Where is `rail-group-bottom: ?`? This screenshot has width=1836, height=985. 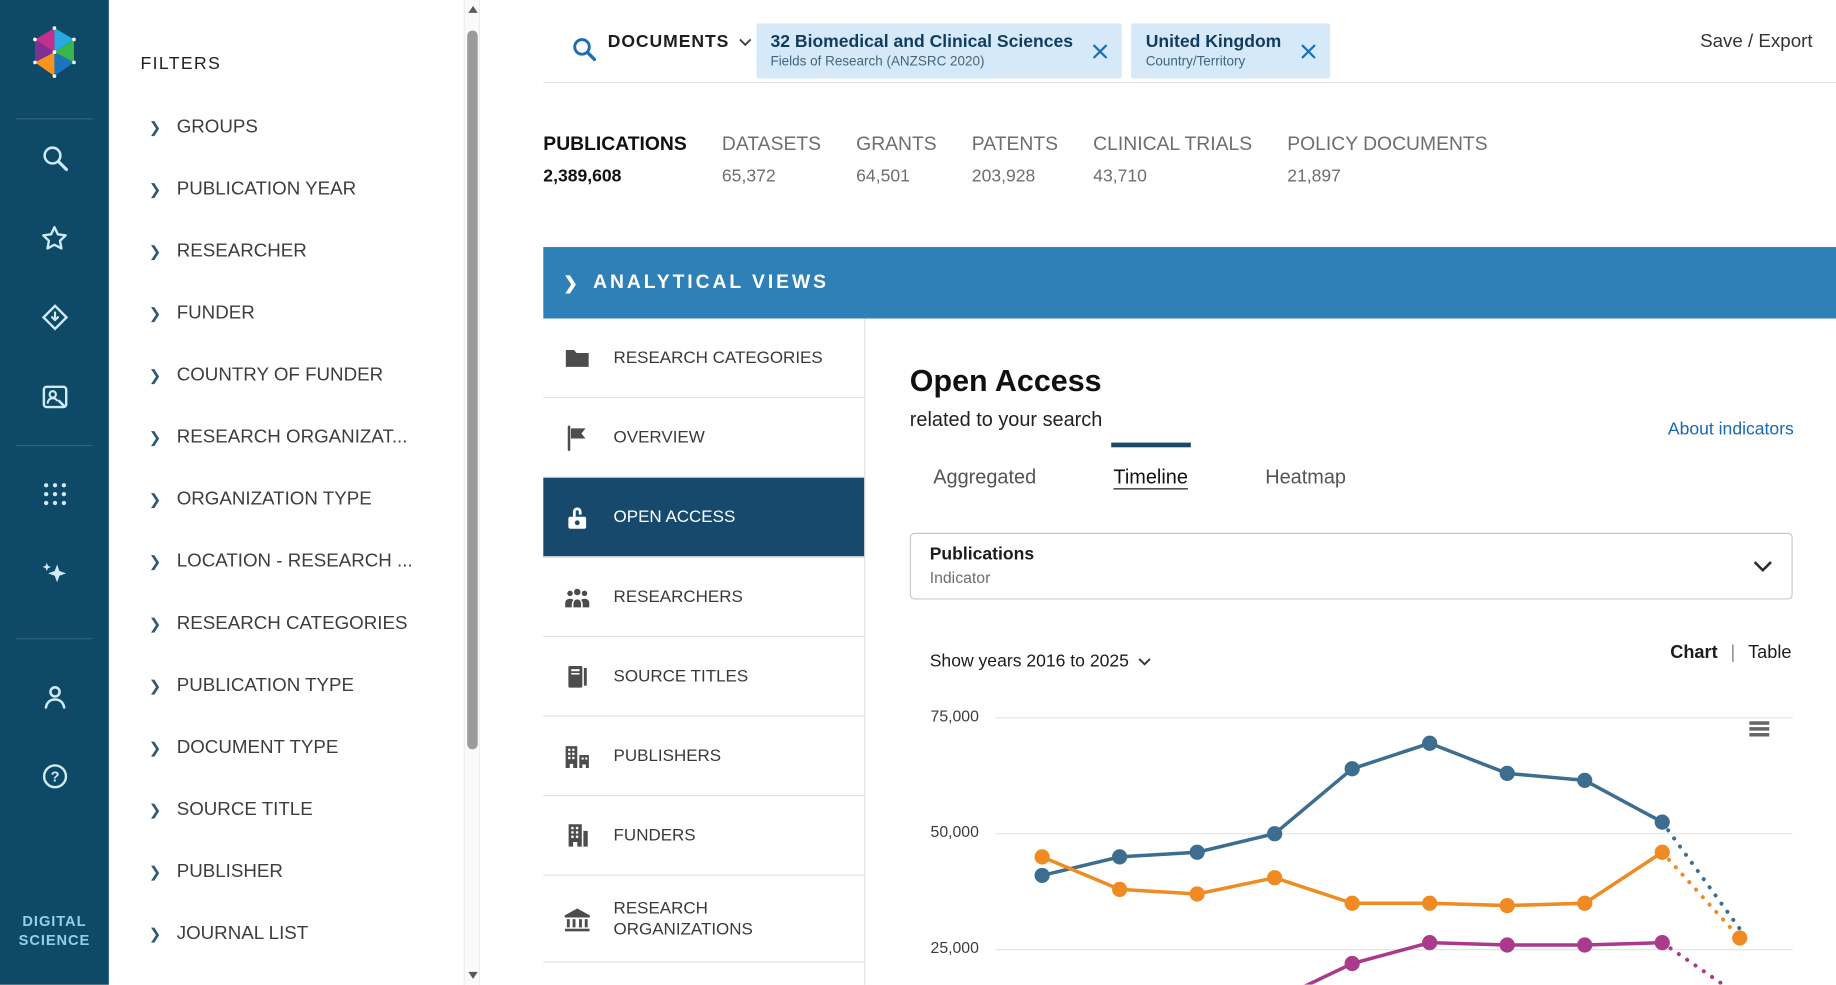
rail-group-bottom: ? is located at coordinates (54, 736).